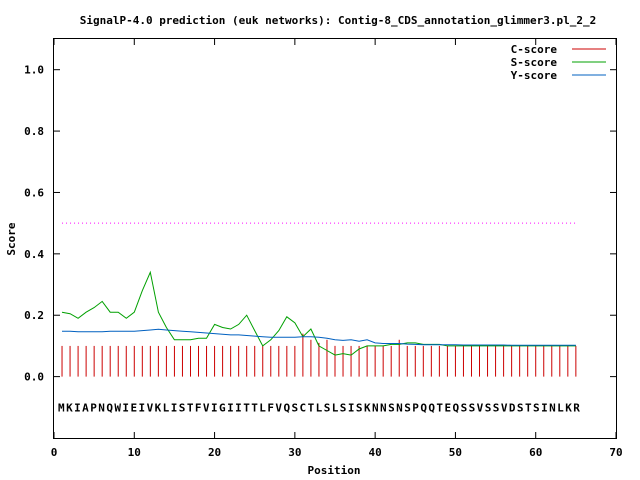 The image size is (640, 480). What do you see at coordinates (294, 452) in the screenshot?
I see `x-tick-label: 30` at bounding box center [294, 452].